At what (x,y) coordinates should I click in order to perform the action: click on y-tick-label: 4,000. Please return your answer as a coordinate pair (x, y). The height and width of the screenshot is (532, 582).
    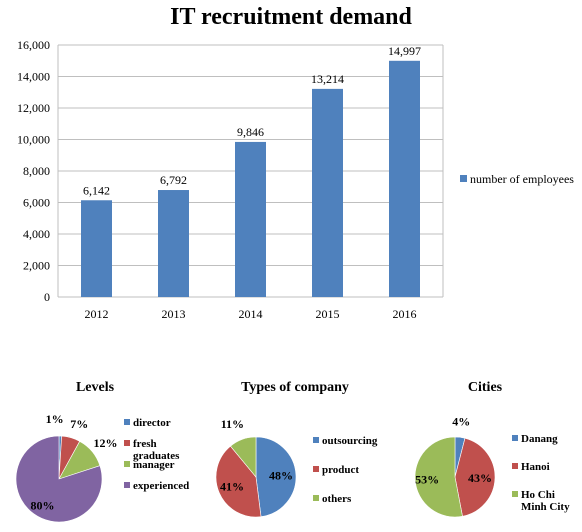
    Looking at the image, I should click on (36, 234).